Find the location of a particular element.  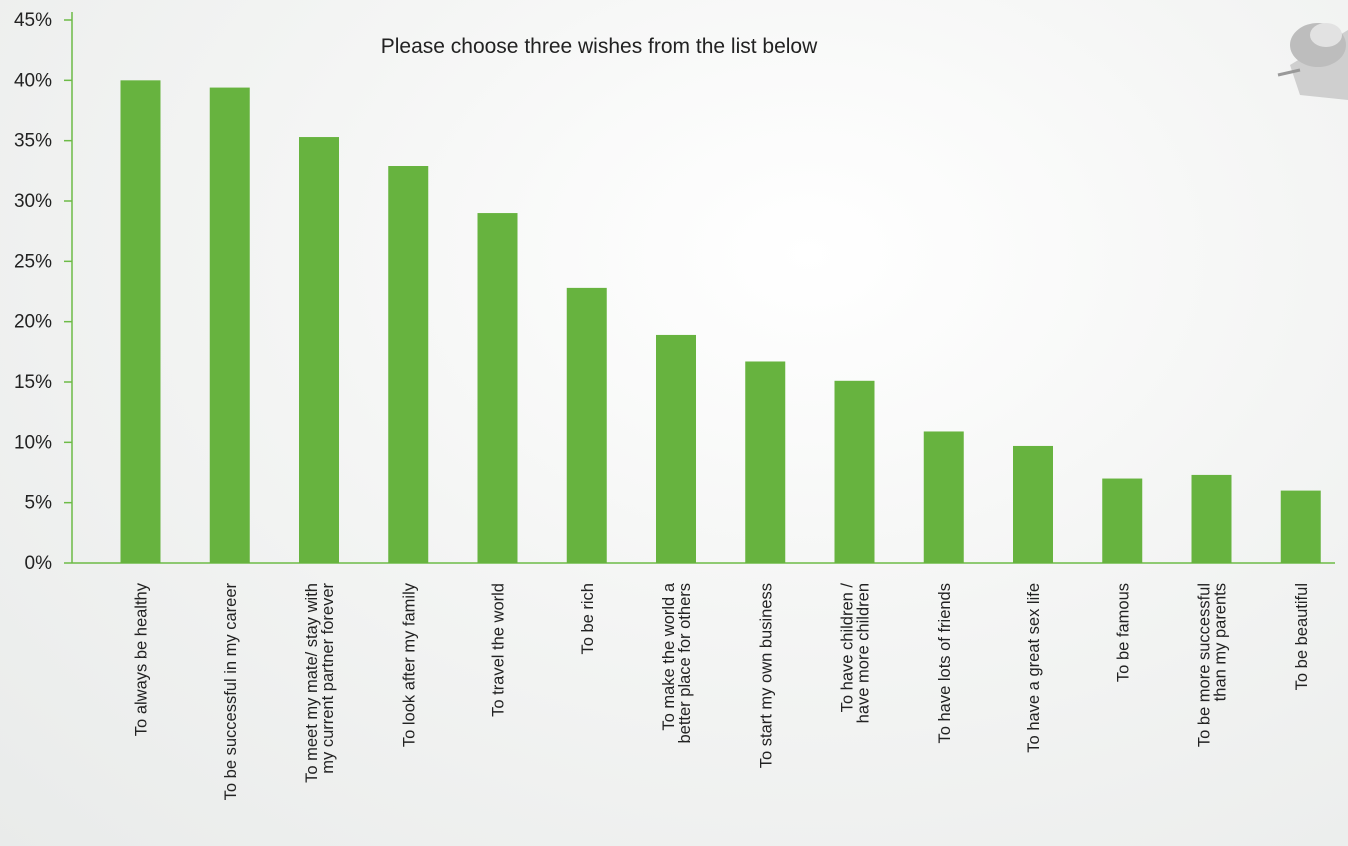

category-label: To travel the world is located at coordinates (499, 650).